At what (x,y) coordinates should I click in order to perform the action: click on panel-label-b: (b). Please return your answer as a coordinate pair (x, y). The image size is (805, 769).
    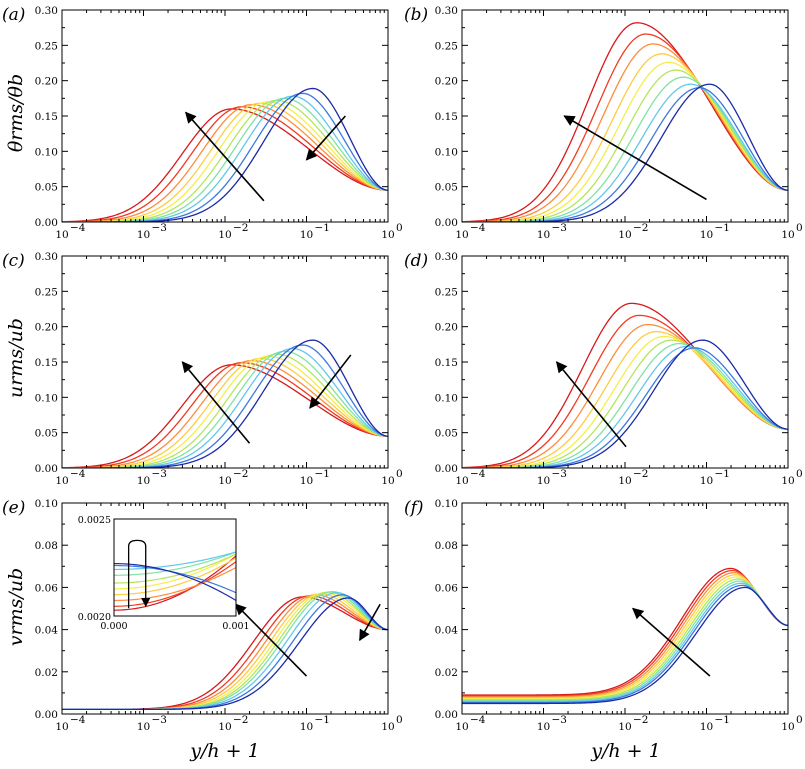
    Looking at the image, I should click on (416, 15).